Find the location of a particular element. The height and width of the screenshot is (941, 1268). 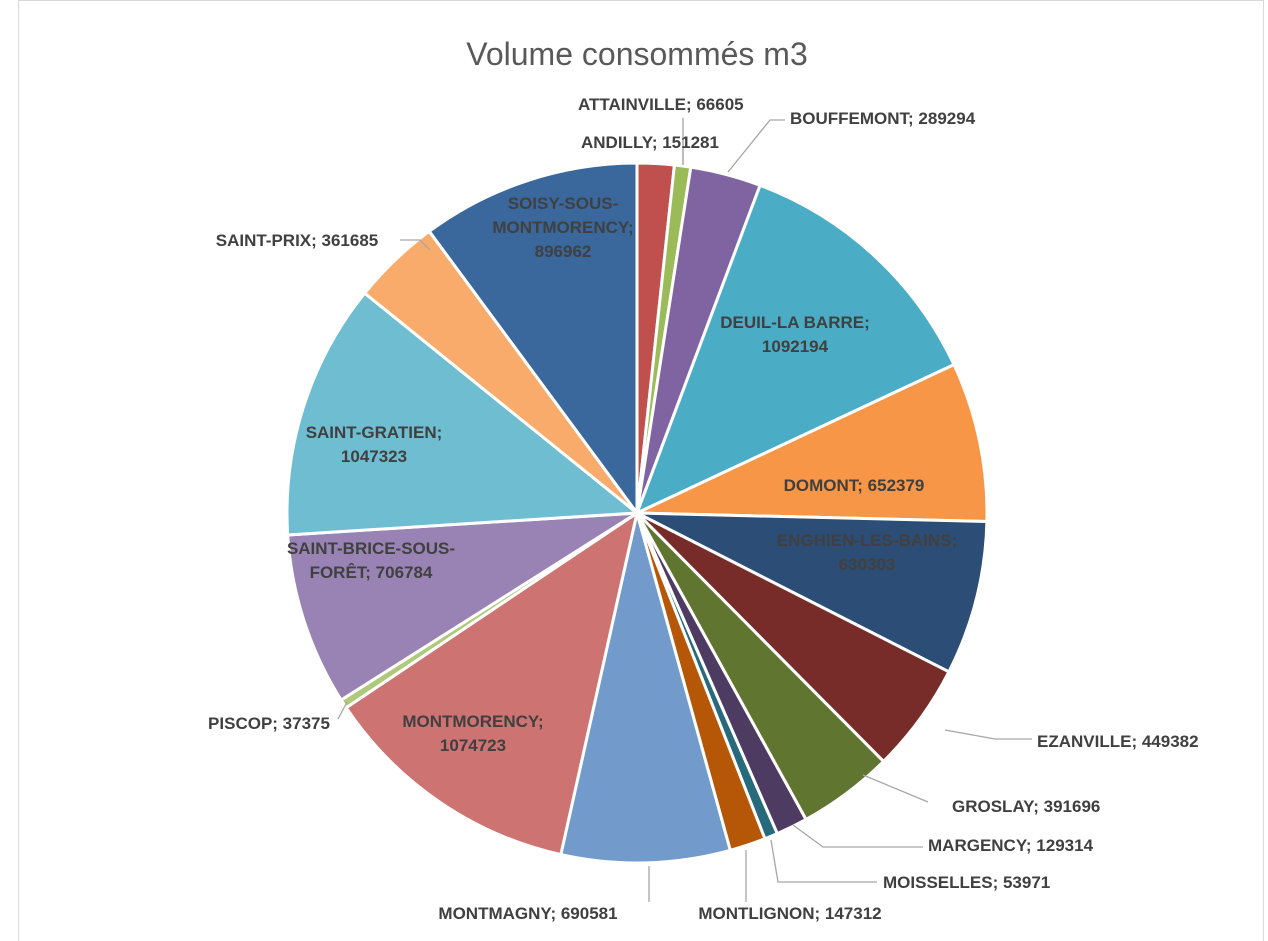

data-label-andilly: ANDILLY; 151281 is located at coordinates (650, 142).